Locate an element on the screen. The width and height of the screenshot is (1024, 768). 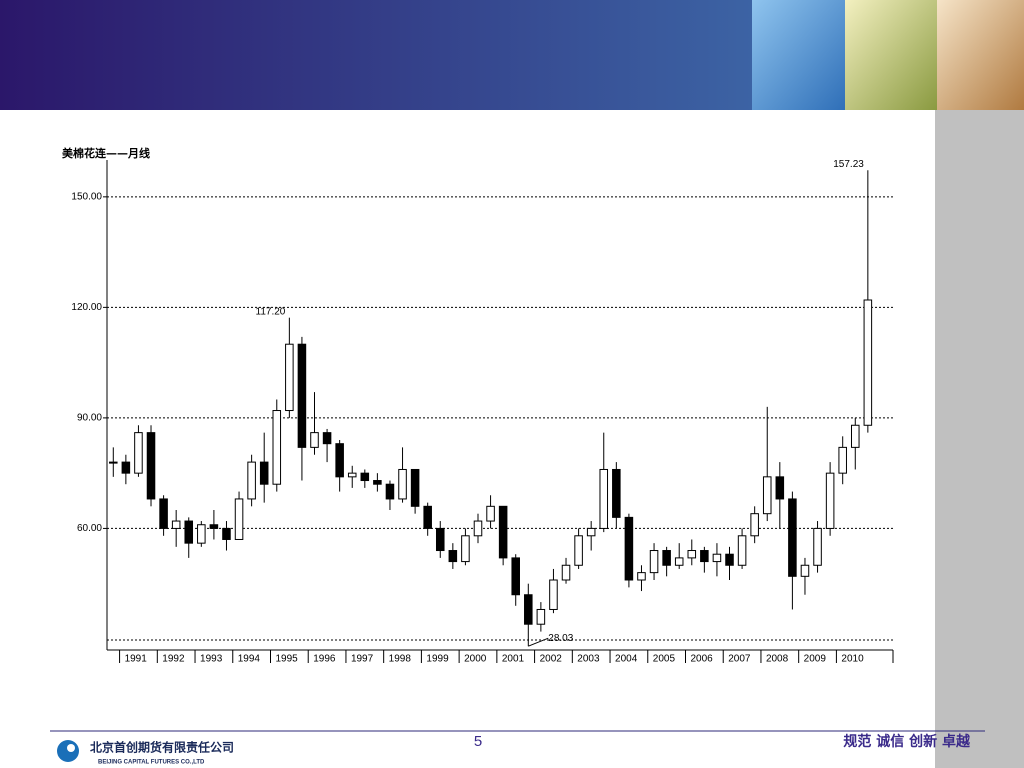
x-tick-label: 1996 is located at coordinates (324, 659).